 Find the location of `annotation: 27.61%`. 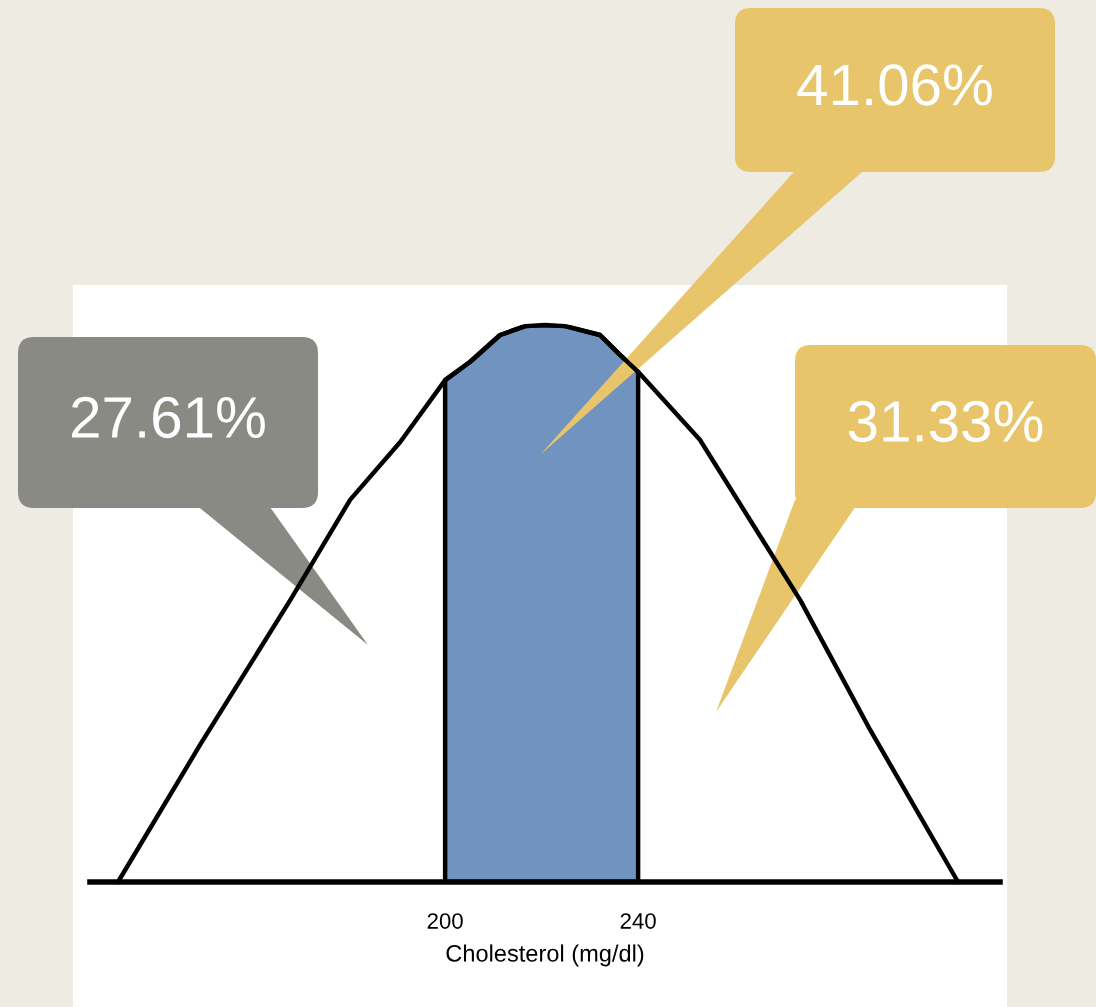

annotation: 27.61% is located at coordinates (168, 417).